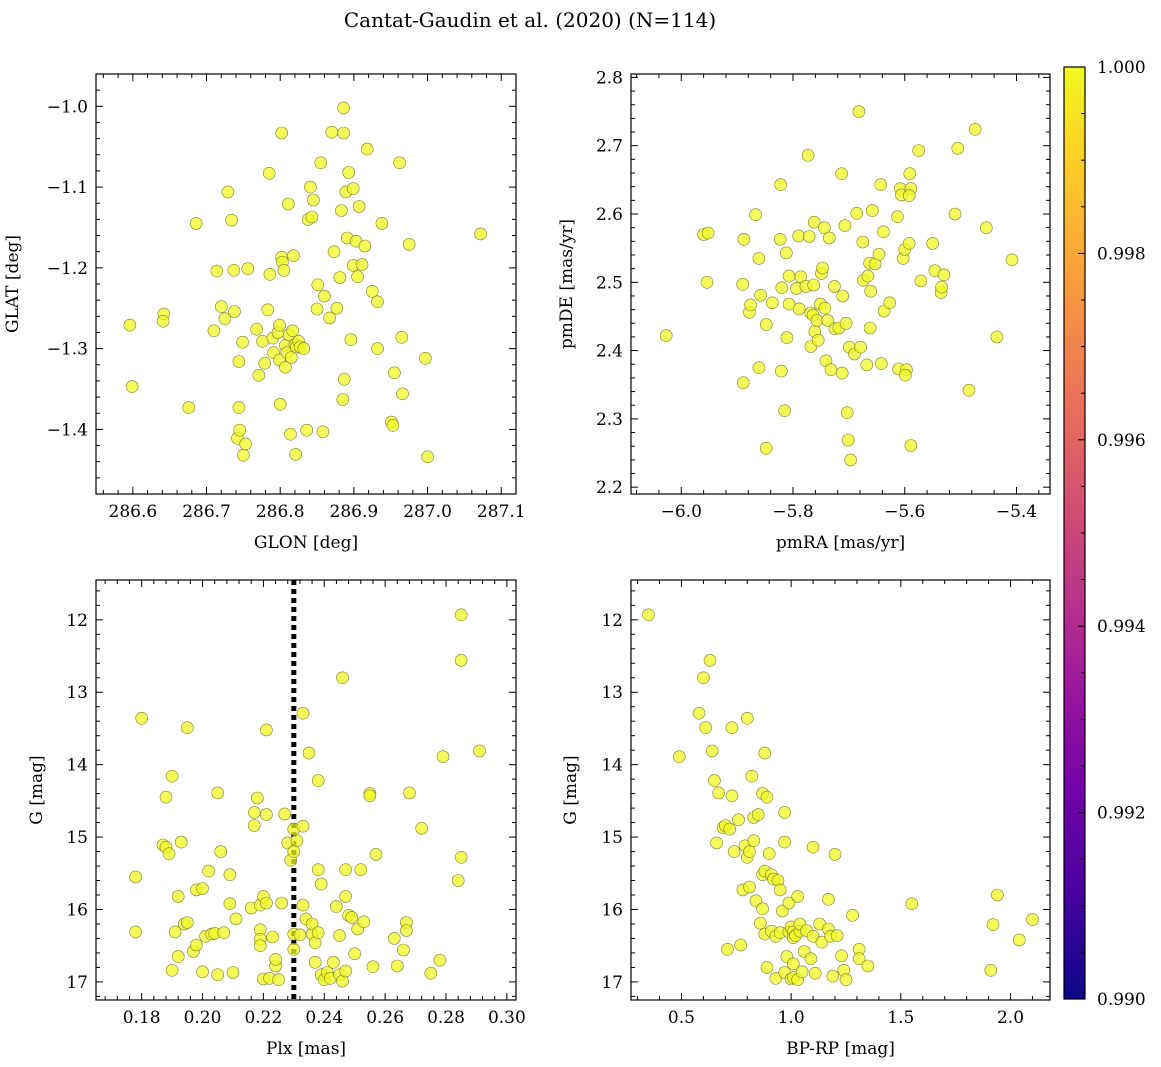 The height and width of the screenshot is (1067, 1161). What do you see at coordinates (900, 1018) in the screenshot?
I see `x-tick-label: 1.5` at bounding box center [900, 1018].